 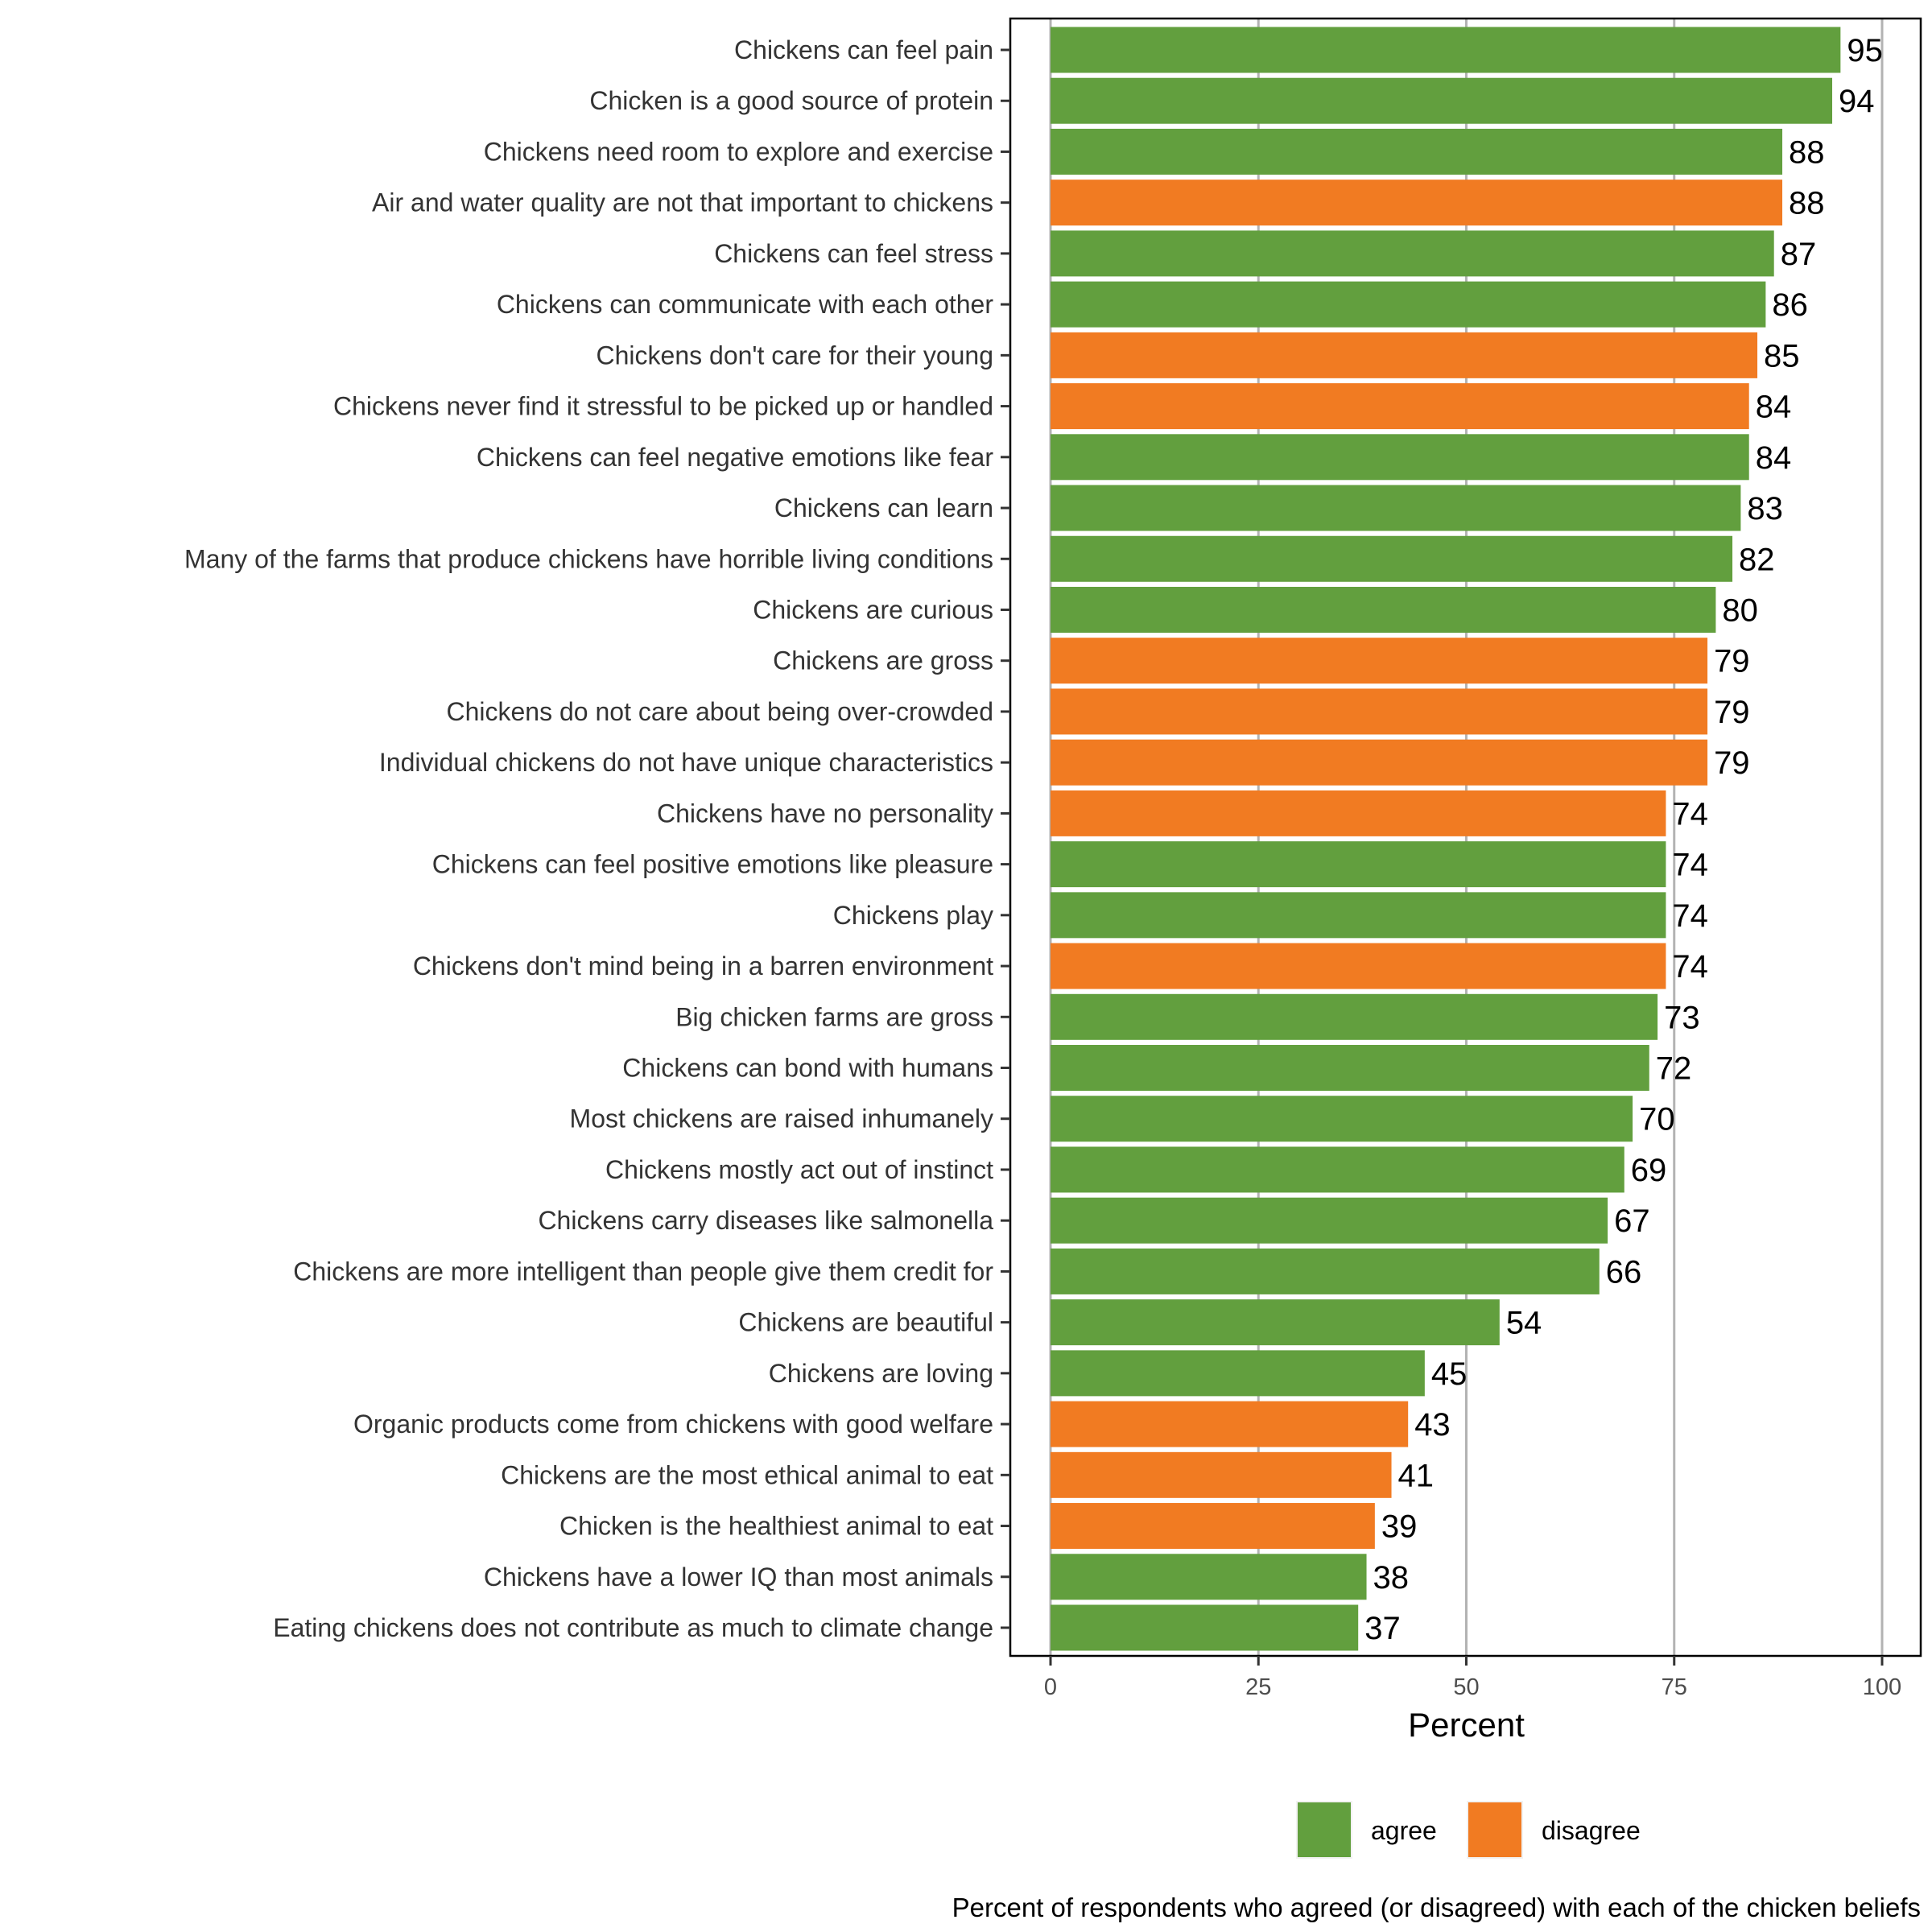 I want to click on value-label: 38, so click(x=1391, y=1578).